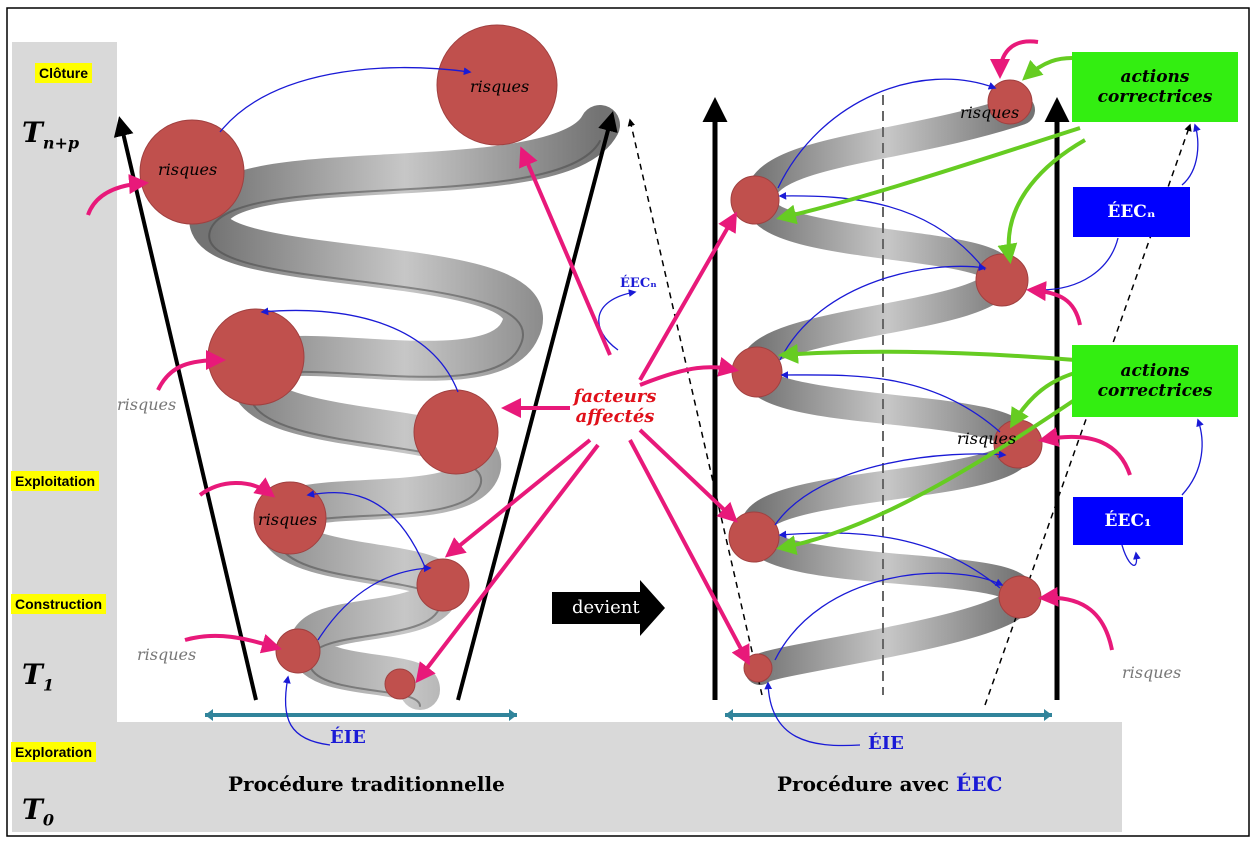 This screenshot has height=843, width=1255. I want to click on left-baseline, so click(361, 715).